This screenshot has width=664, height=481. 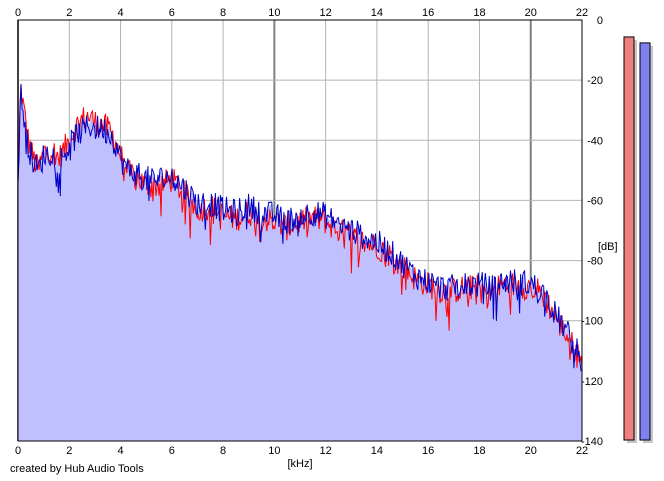 I want to click on x-tick-top-7: 14, so click(x=377, y=13).